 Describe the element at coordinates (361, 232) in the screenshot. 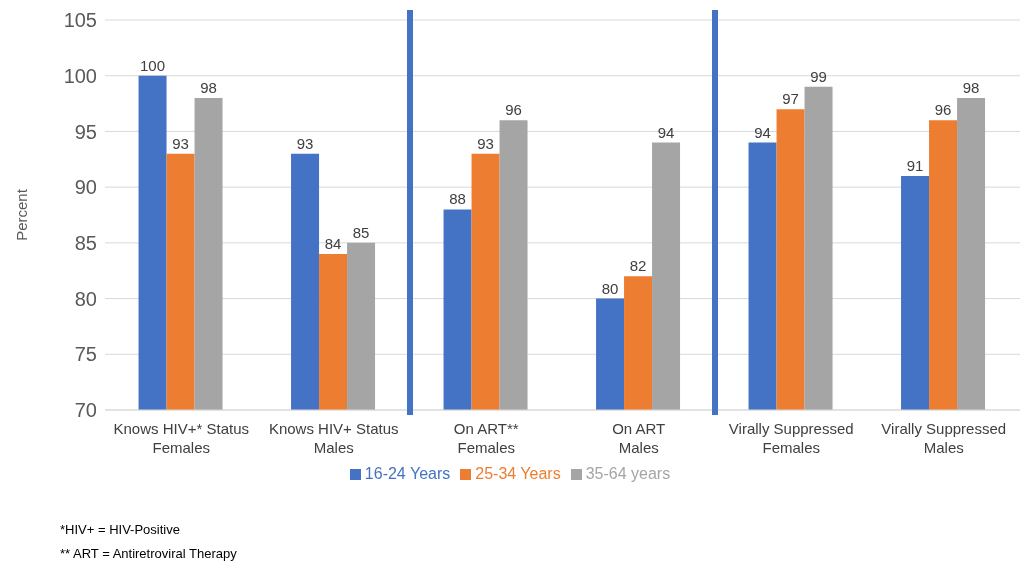

I see `data-label: 85` at that location.